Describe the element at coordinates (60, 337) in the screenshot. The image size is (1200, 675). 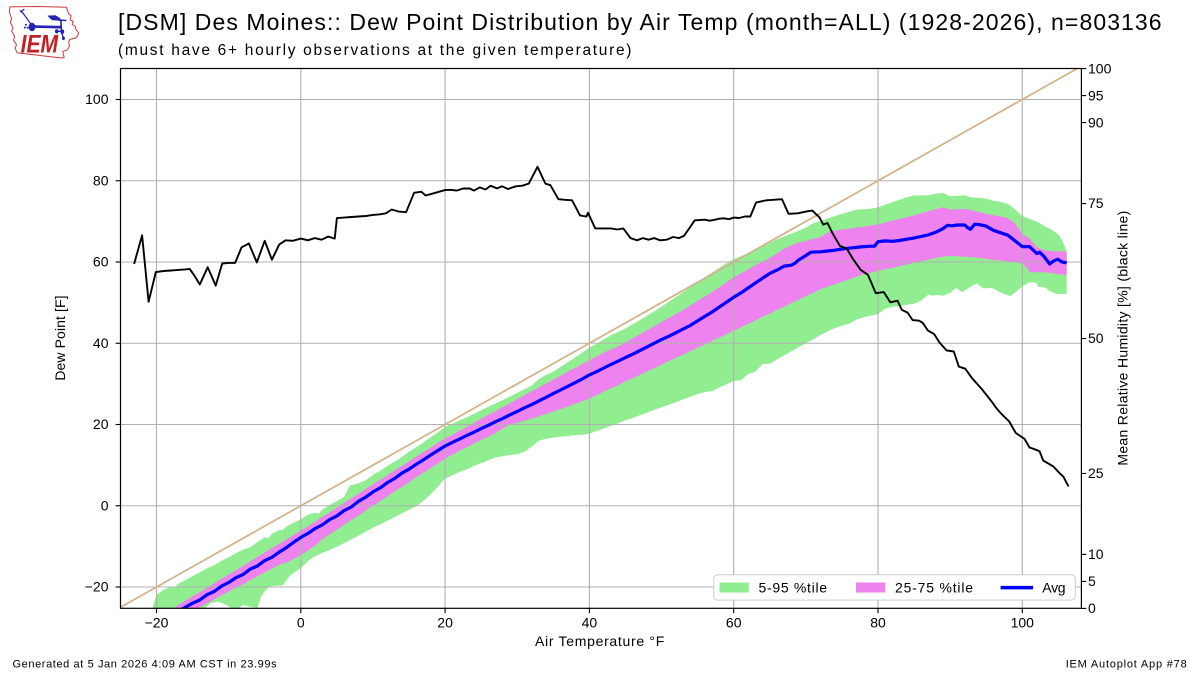
I see `svg-text: Dew Point [F]` at that location.